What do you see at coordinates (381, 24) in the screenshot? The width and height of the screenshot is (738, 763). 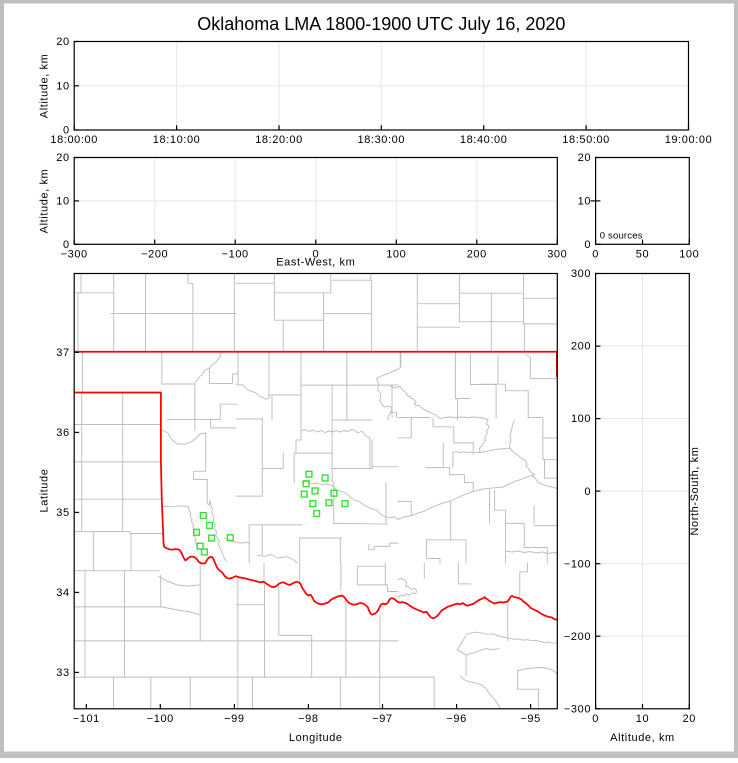 I see `svg-text:Oklahoma LMA 1800-1900 UTC Jul: Oklahoma LMA 1800-1900 UTC July 16, 2020` at bounding box center [381, 24].